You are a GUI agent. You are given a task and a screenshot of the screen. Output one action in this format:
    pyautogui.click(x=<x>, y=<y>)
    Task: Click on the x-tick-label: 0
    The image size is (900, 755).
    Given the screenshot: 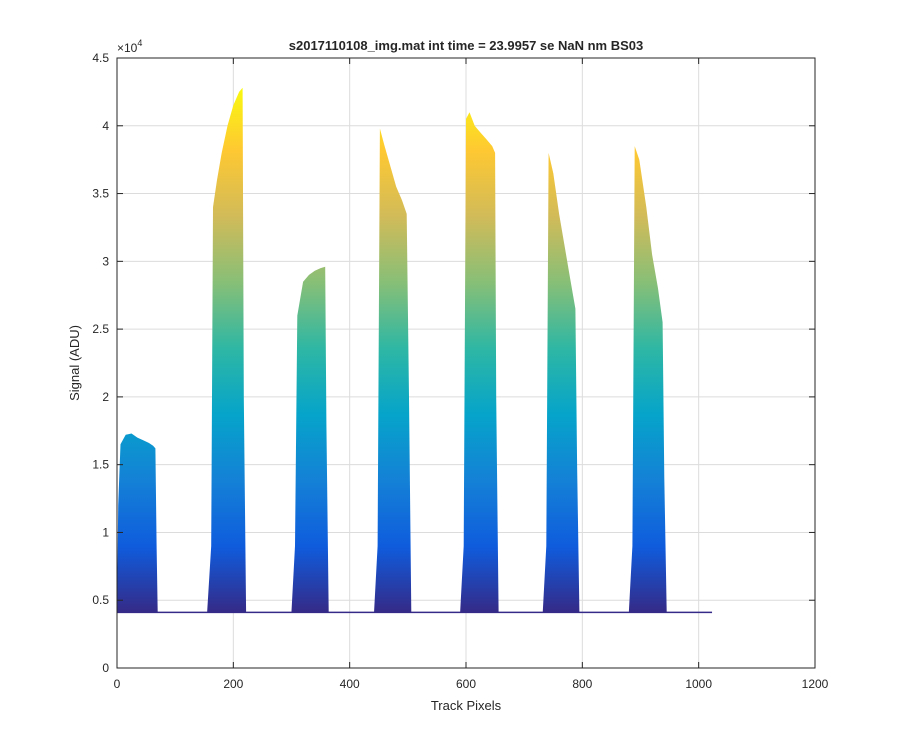 What is the action you would take?
    pyautogui.click(x=117, y=684)
    